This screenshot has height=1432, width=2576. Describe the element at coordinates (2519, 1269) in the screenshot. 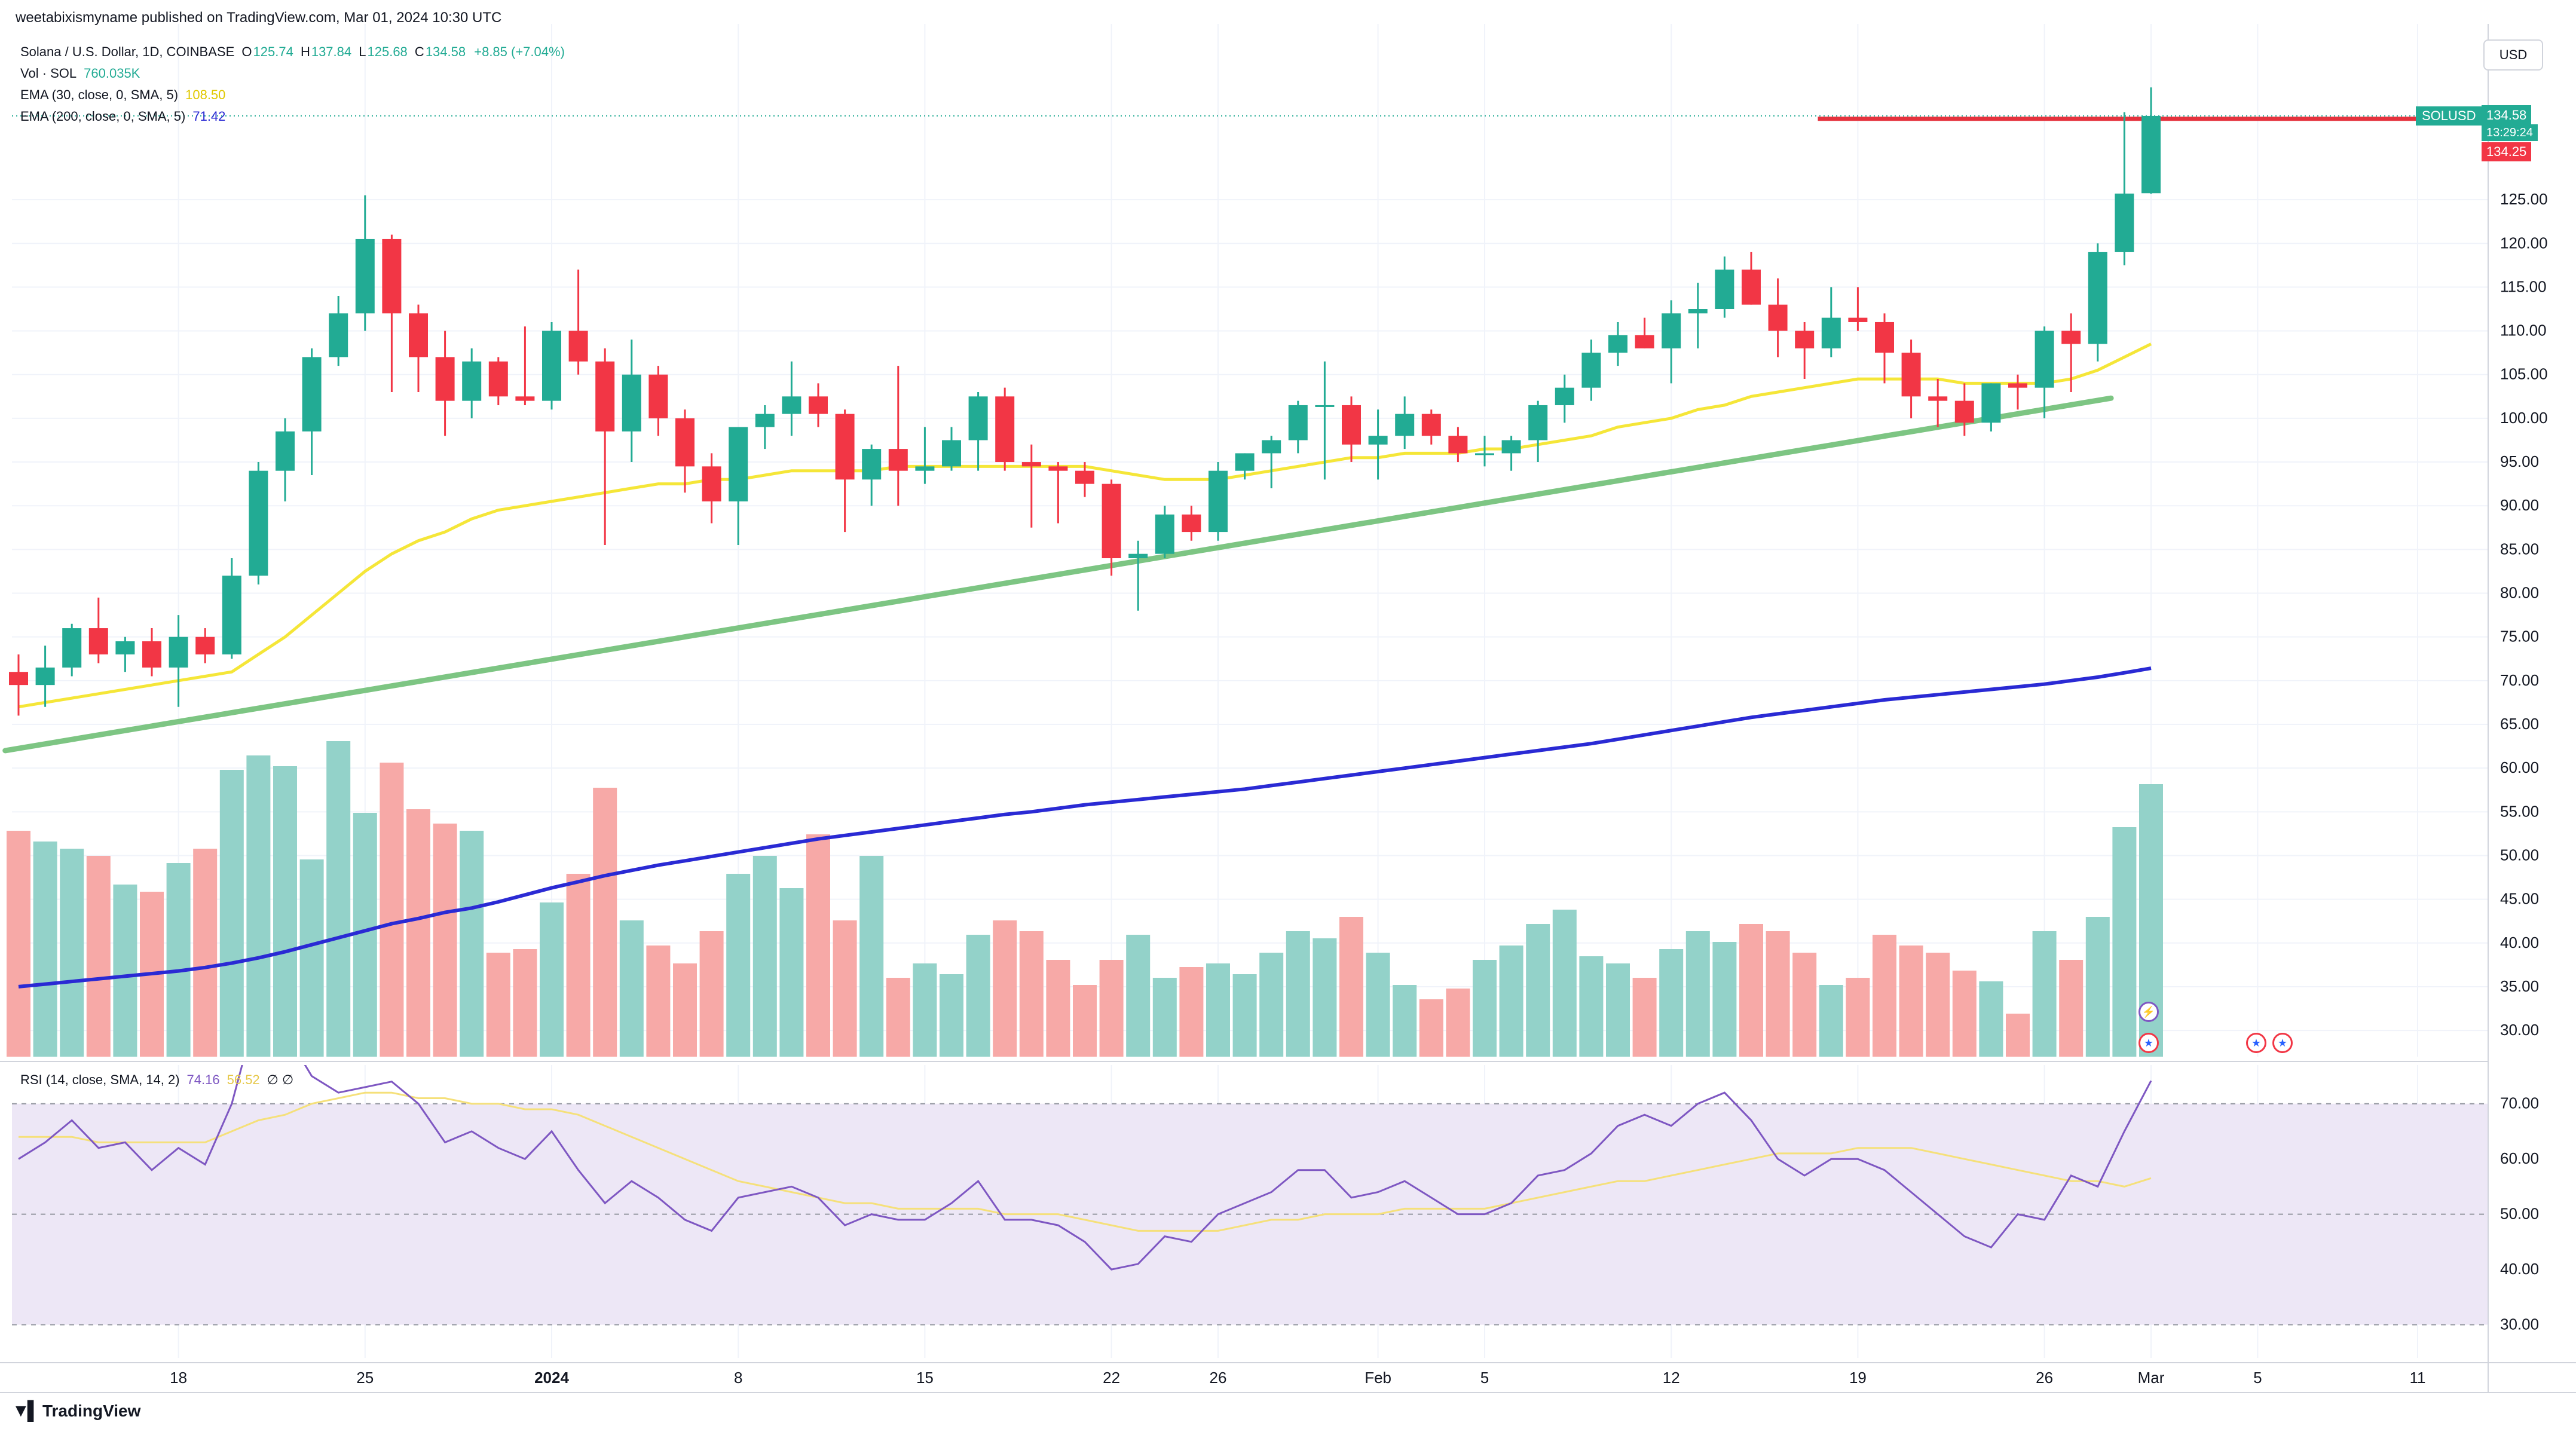

I see `rsi-tick-label: 40.00` at that location.